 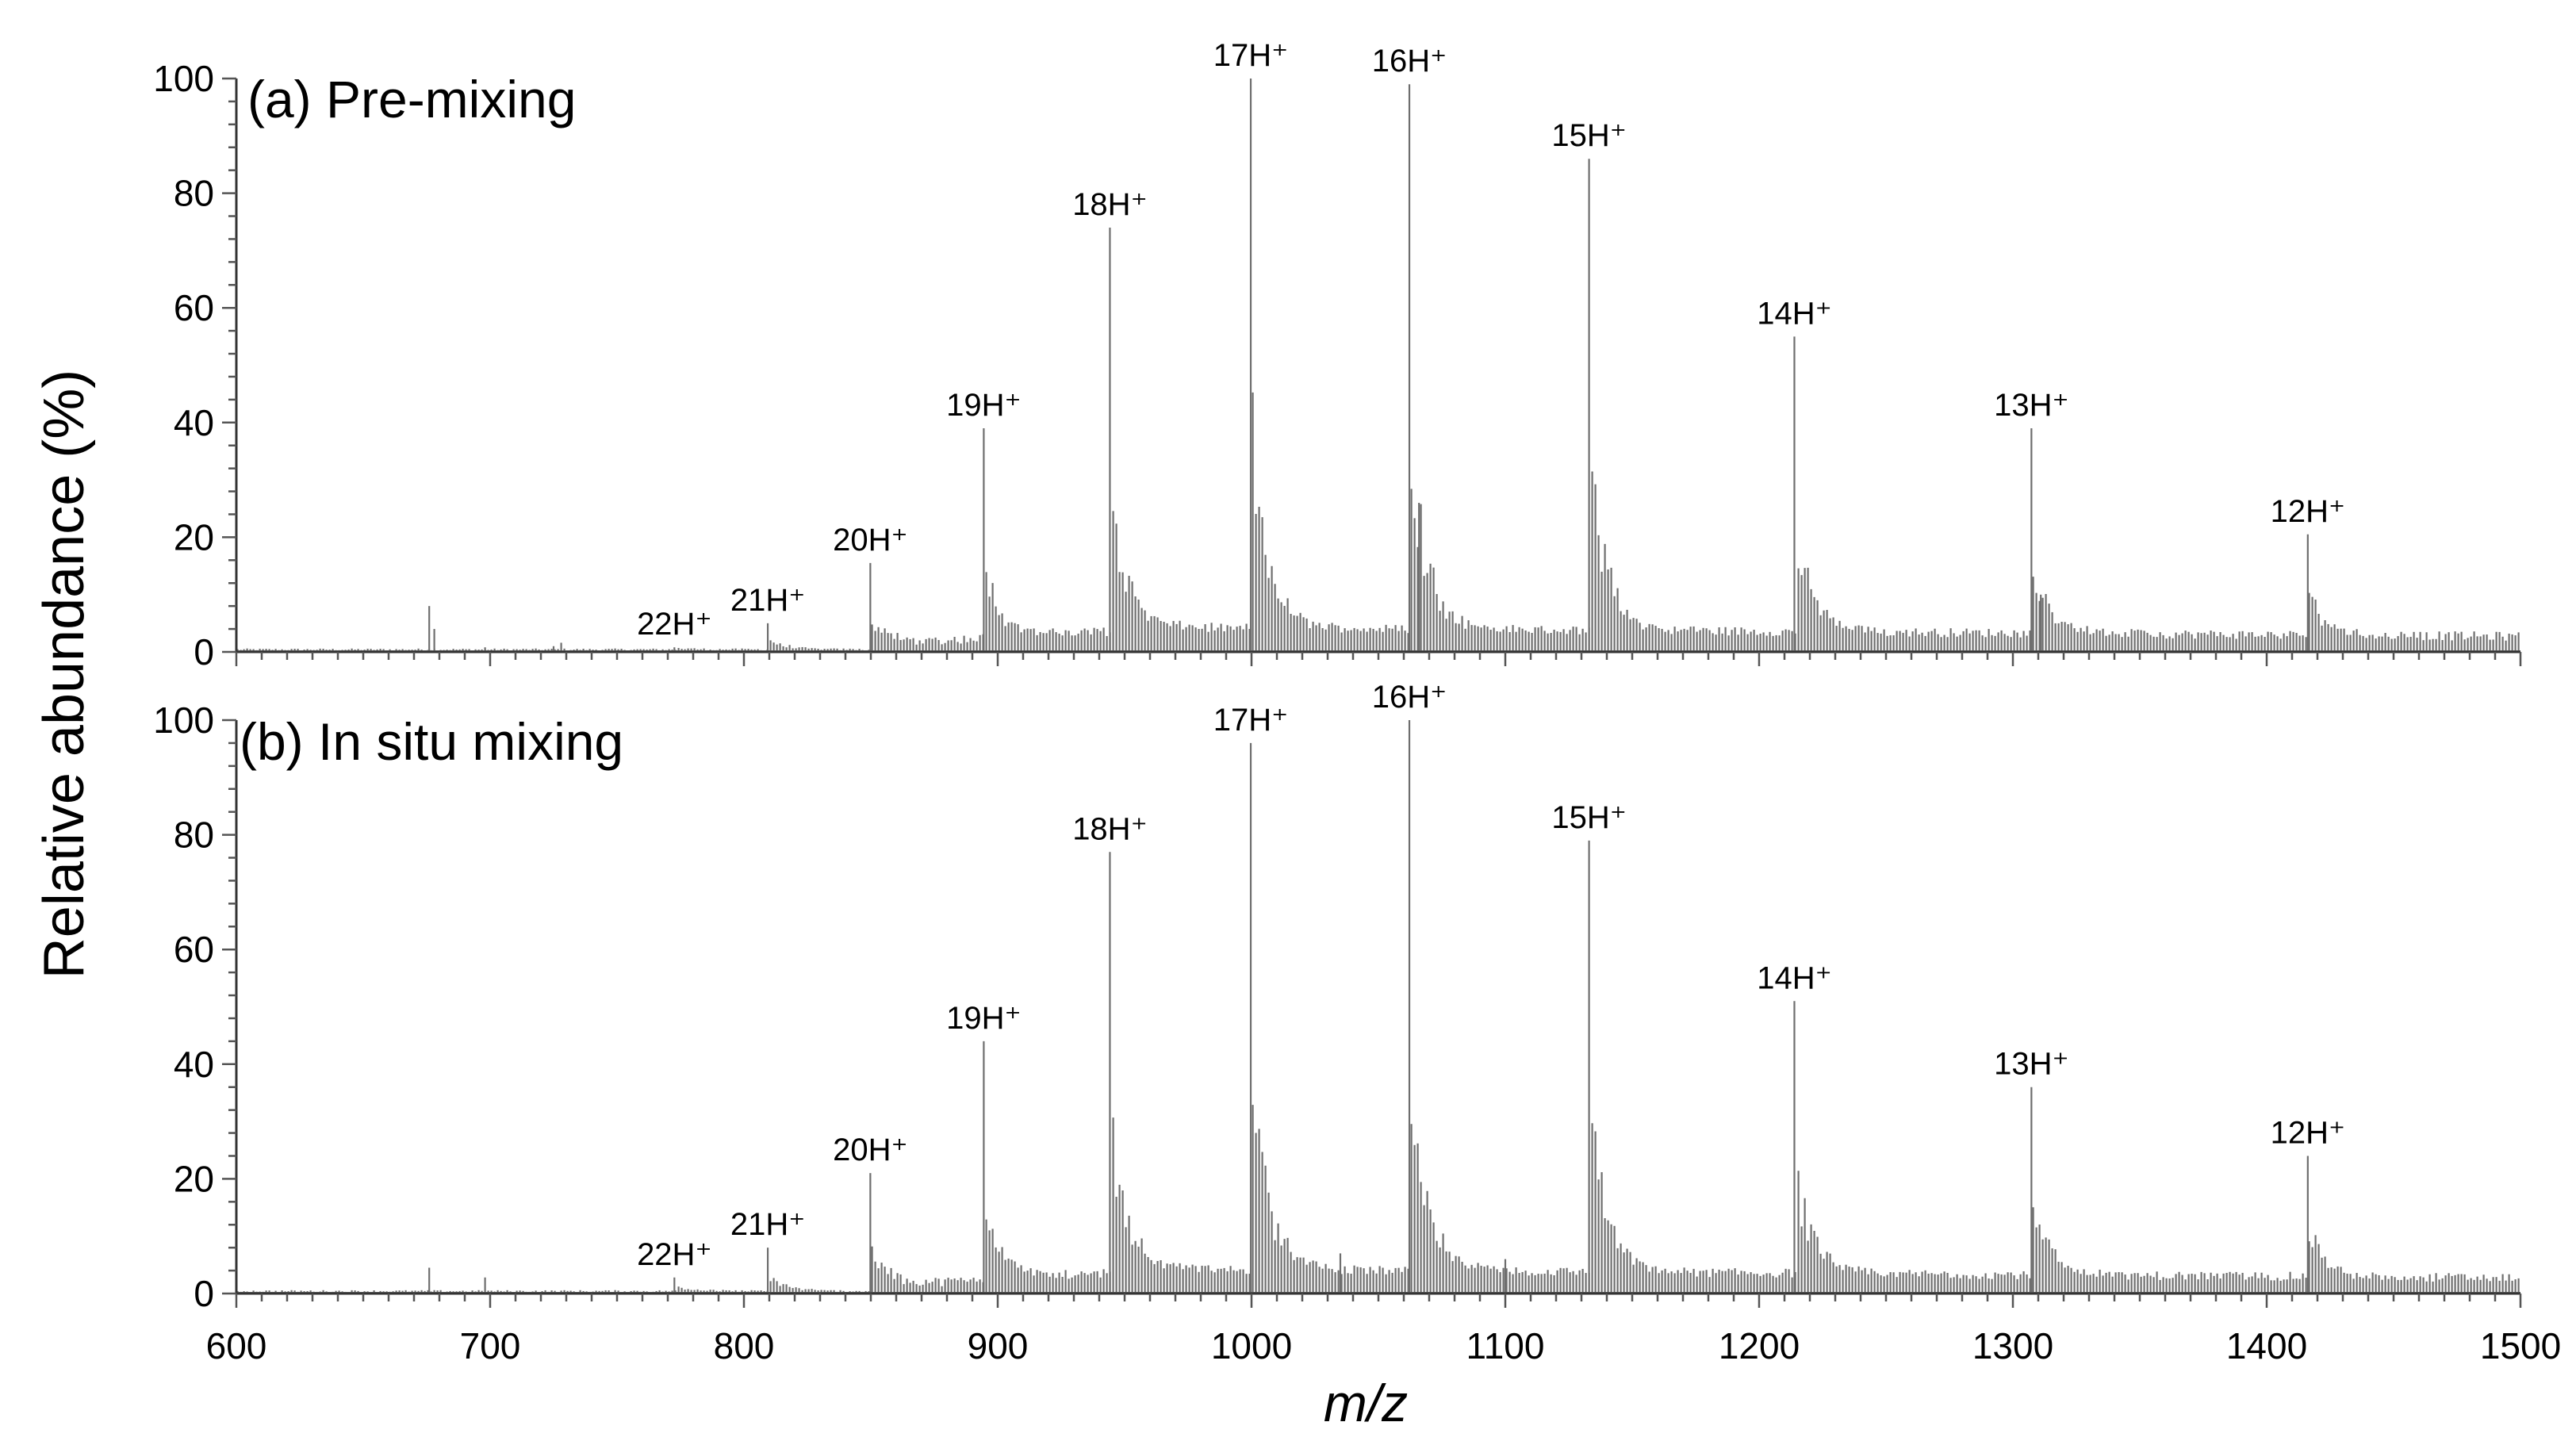 What do you see at coordinates (491, 1345) in the screenshot?
I see `x-tick-label: 700` at bounding box center [491, 1345].